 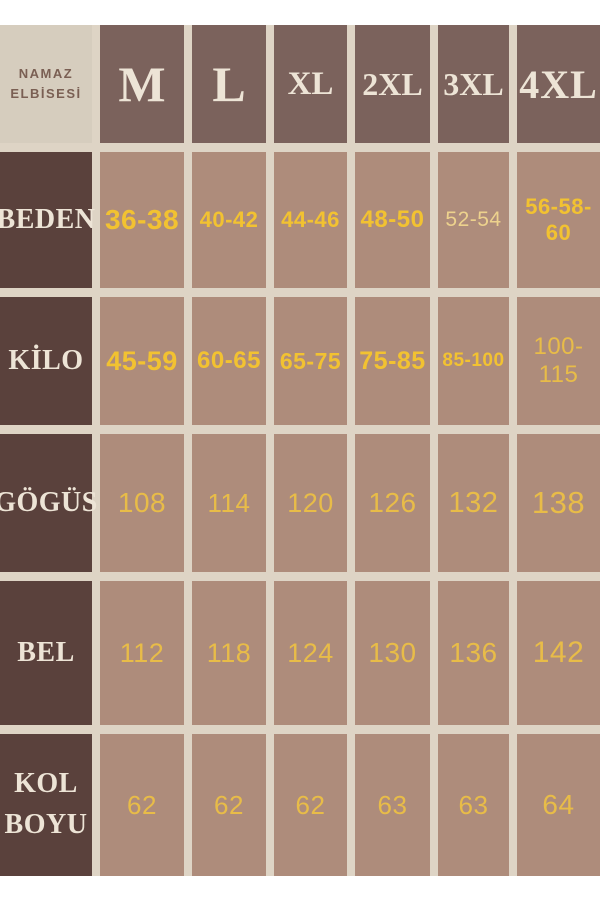 I want to click on value-cell-kol-4xl: 64, so click(x=558, y=805).